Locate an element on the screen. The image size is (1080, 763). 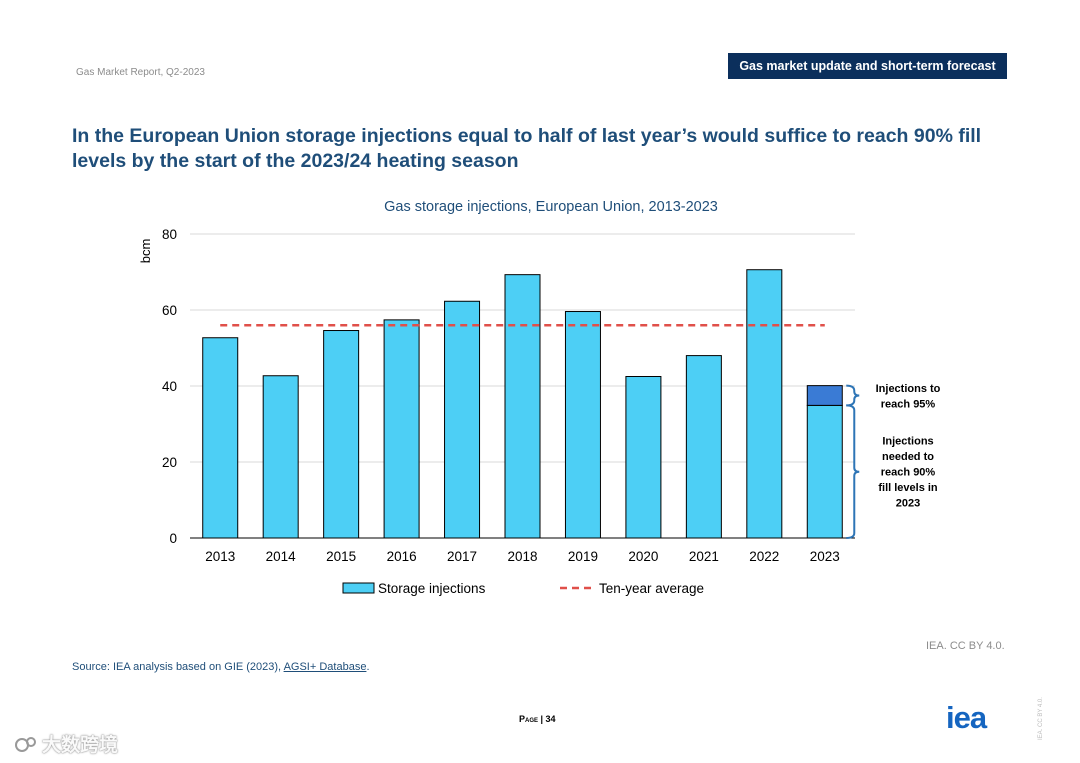
annotation-text: reach 95% is located at coordinates (908, 404).